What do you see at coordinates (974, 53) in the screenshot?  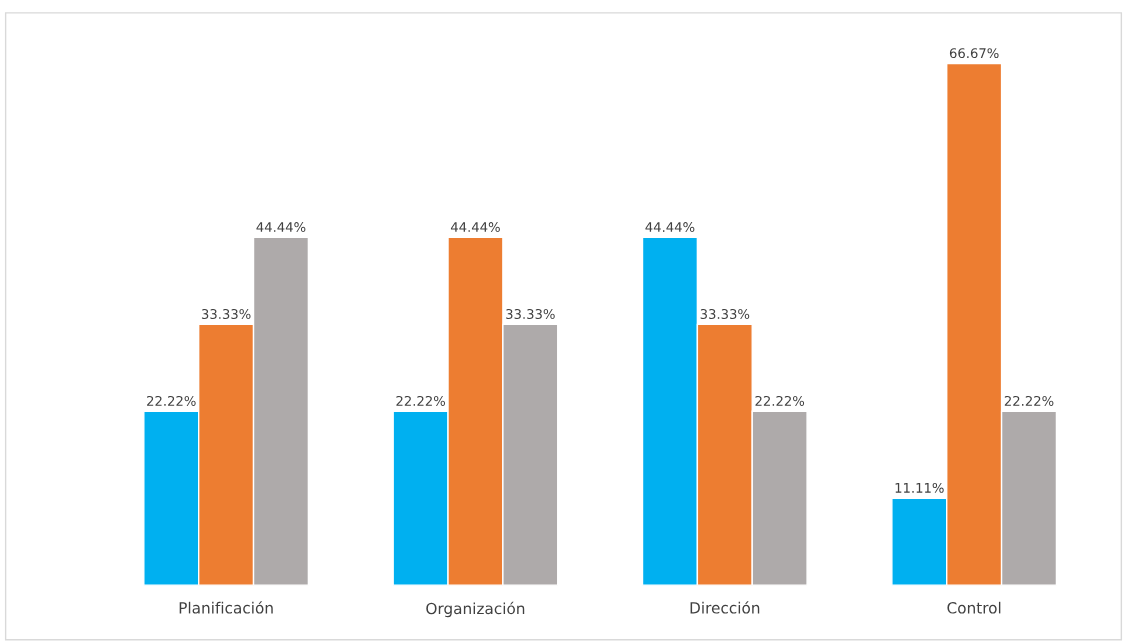 I see `data-label: 66.67%` at bounding box center [974, 53].